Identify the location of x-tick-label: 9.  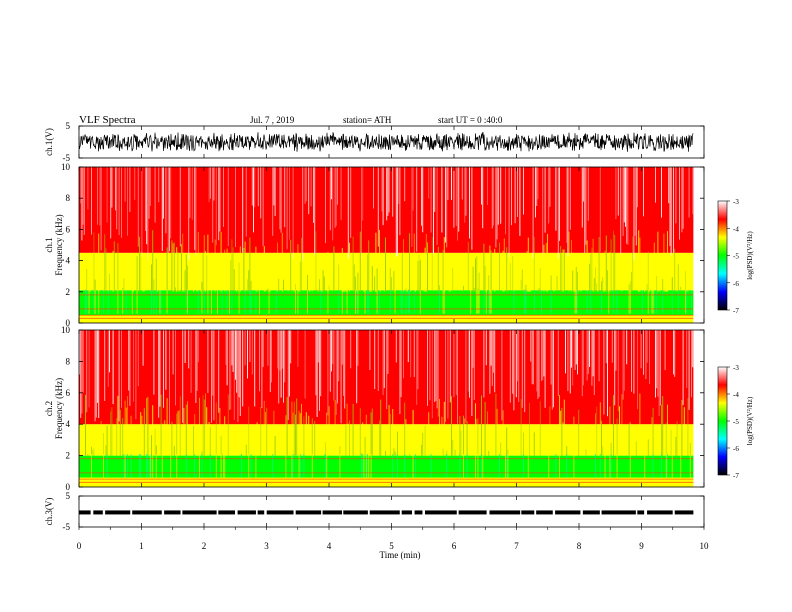
(641, 546).